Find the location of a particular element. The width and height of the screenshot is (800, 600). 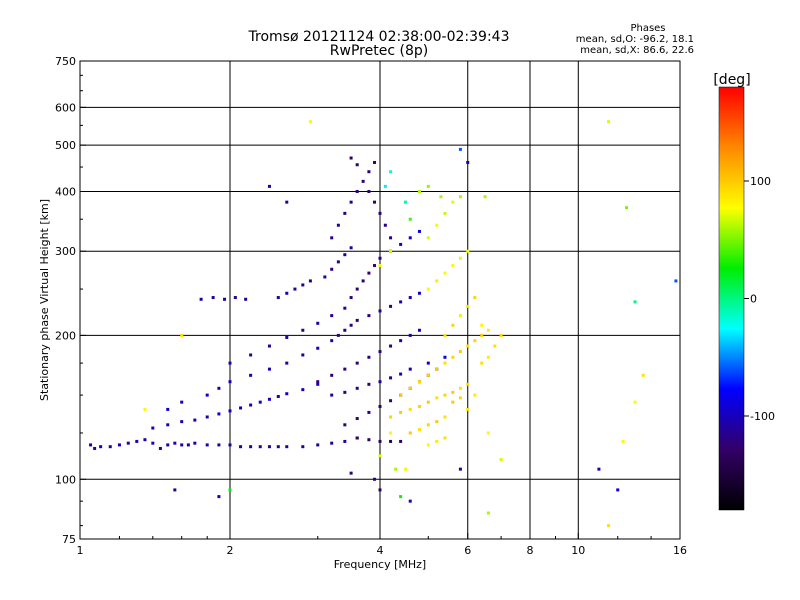

y-tick-label: 100 is located at coordinates (65, 479).